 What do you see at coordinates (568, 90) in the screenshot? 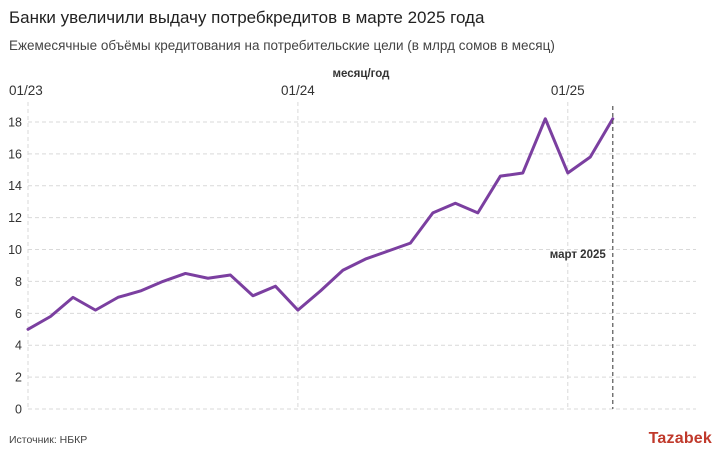
I see `x-tick-label: 01/25` at bounding box center [568, 90].